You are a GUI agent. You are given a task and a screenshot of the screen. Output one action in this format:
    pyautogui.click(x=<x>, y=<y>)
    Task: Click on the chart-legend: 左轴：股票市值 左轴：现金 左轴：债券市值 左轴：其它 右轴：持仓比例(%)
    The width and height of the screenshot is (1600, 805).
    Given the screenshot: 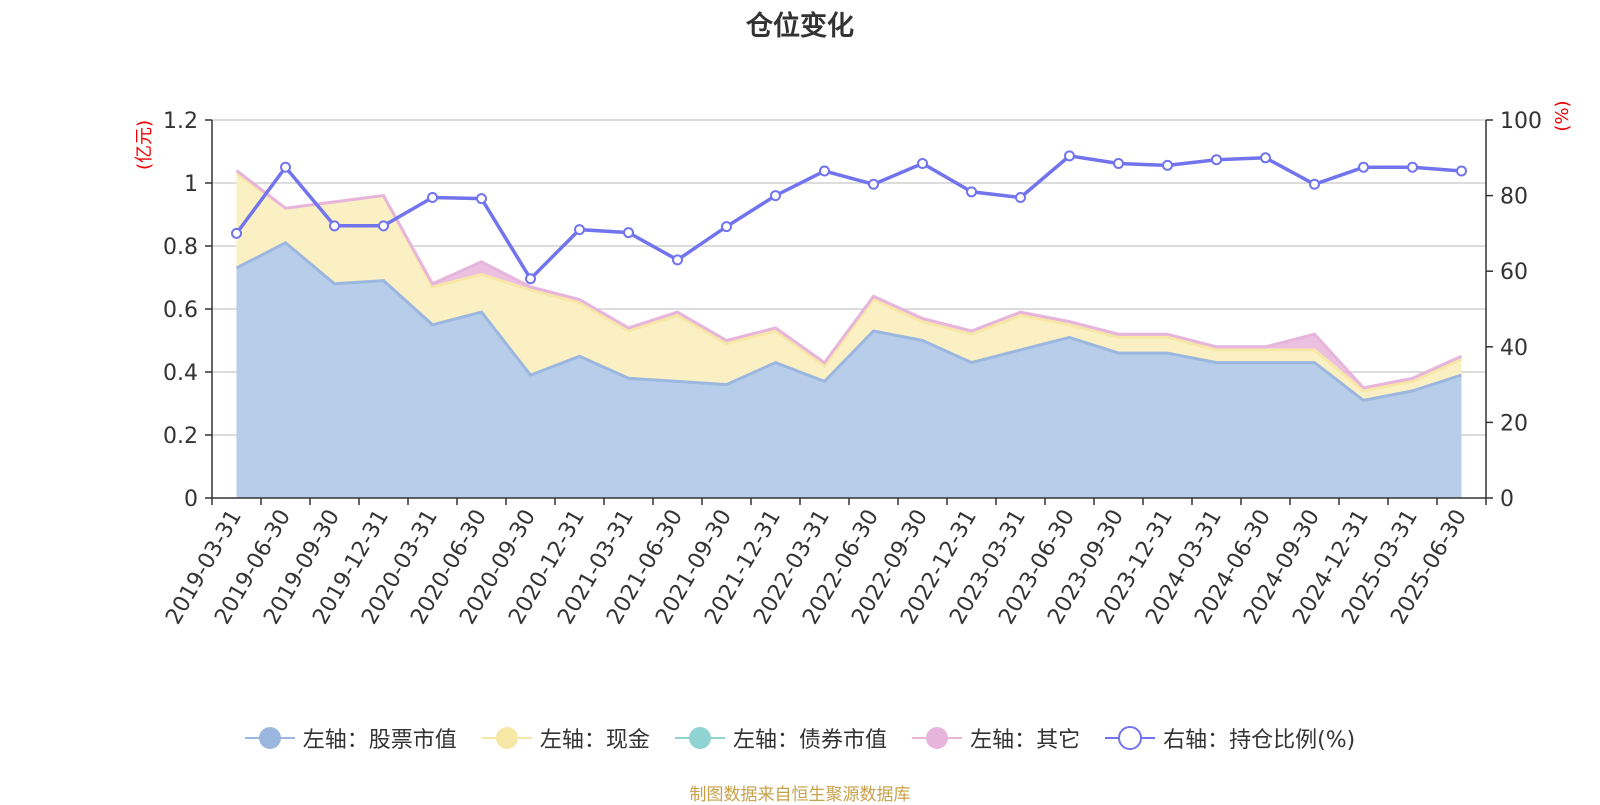 What is the action you would take?
    pyautogui.click(x=800, y=738)
    